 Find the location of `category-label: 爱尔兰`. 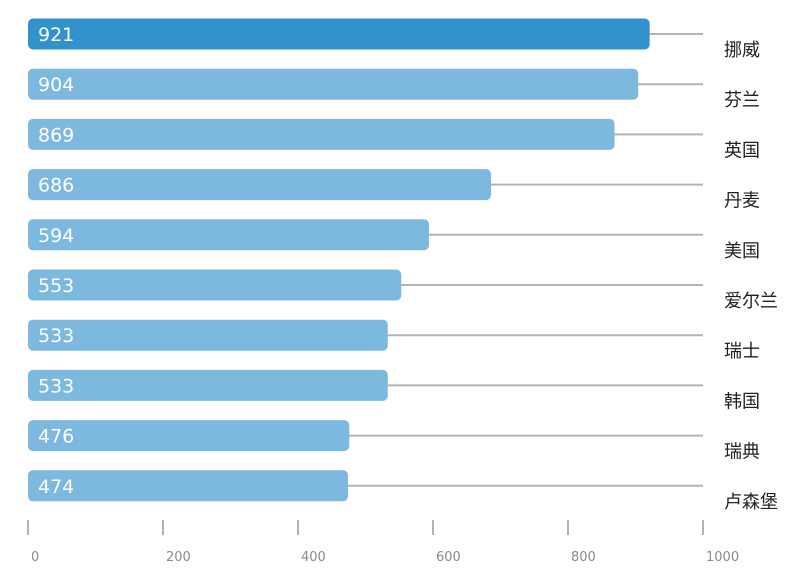

category-label: 爱尔兰 is located at coordinates (751, 301).